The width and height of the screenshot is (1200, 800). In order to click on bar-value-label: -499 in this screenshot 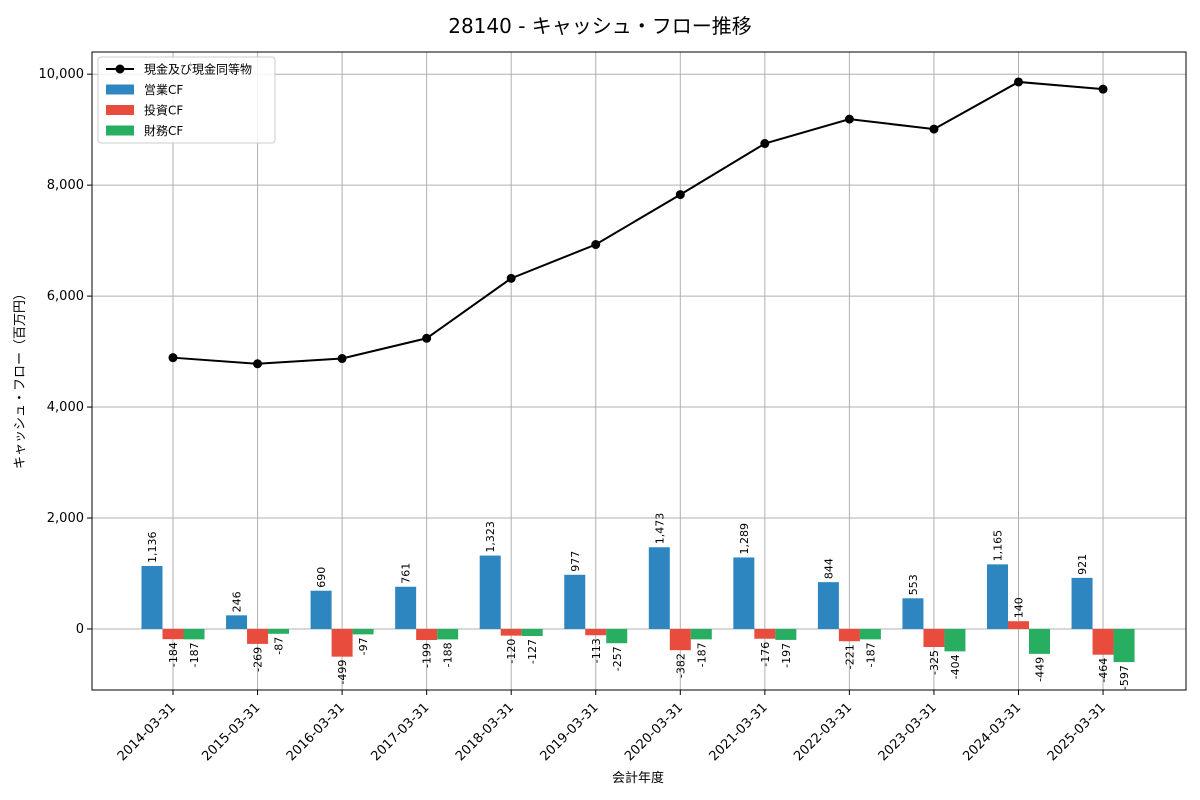, I will do `click(342, 672)`.